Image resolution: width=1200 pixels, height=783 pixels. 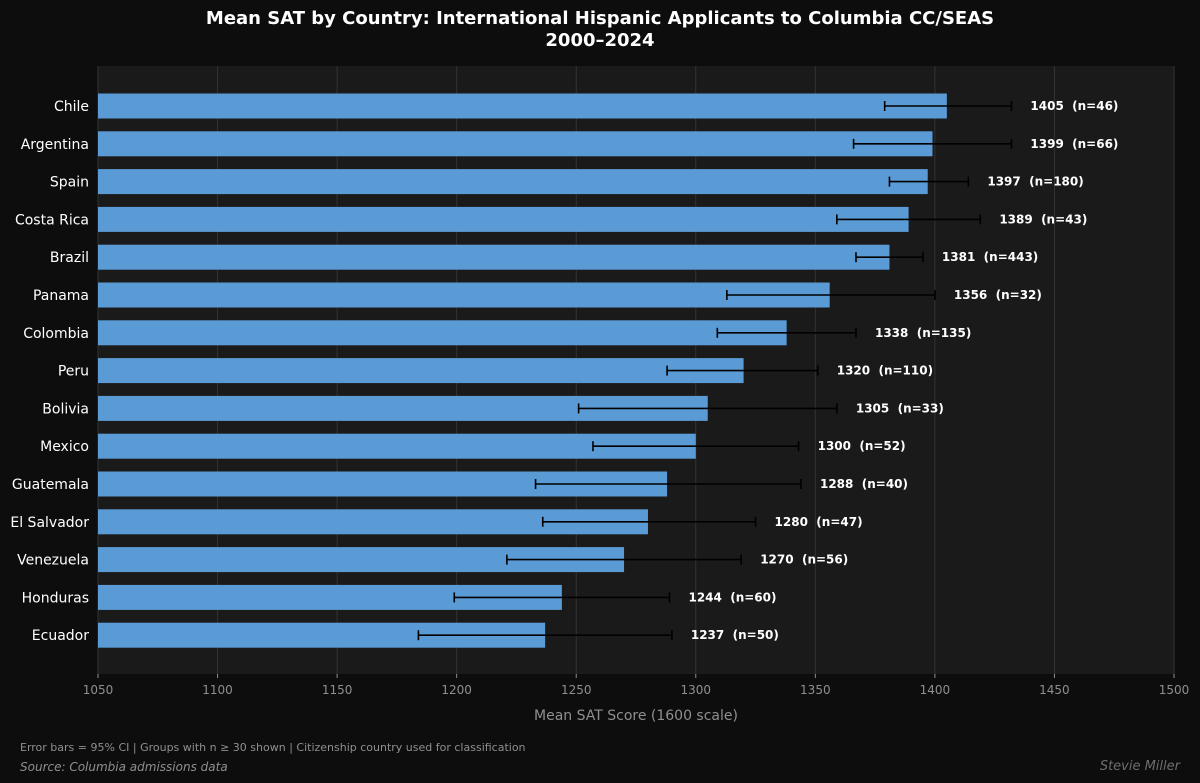 I want to click on data-label: 1399 (n=66), so click(x=1074, y=144).